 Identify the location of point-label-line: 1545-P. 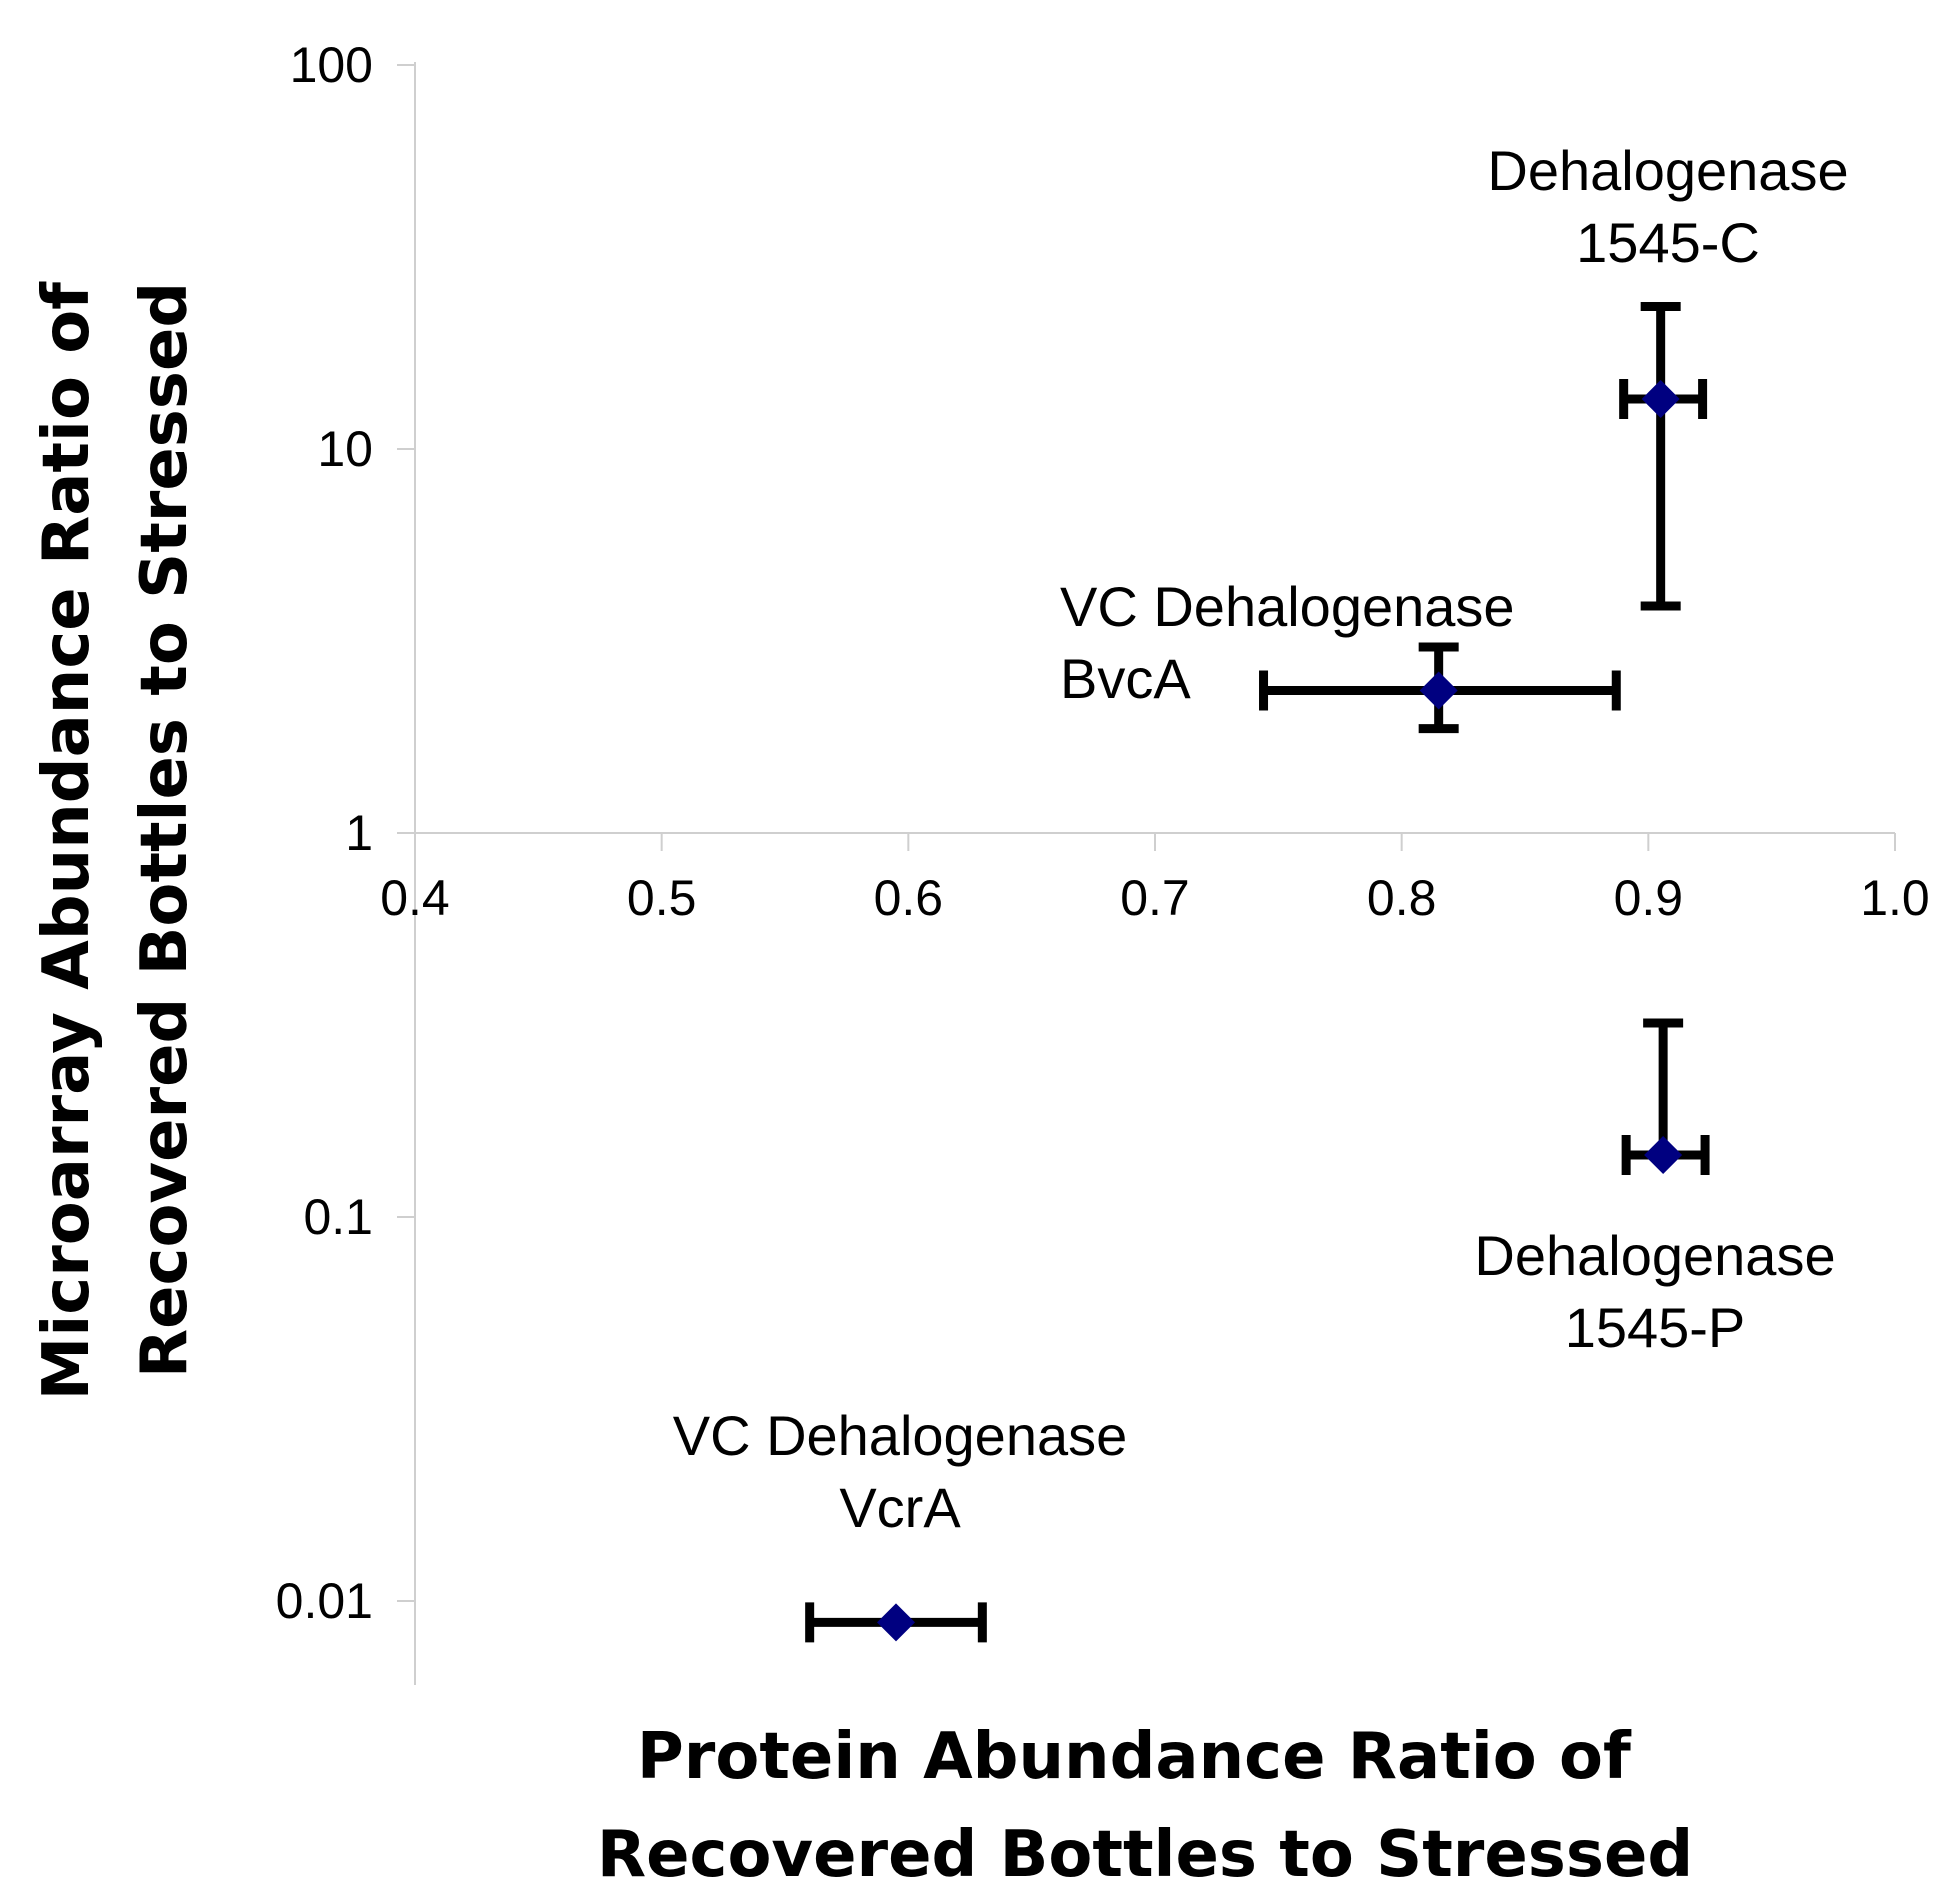
(1655, 1327).